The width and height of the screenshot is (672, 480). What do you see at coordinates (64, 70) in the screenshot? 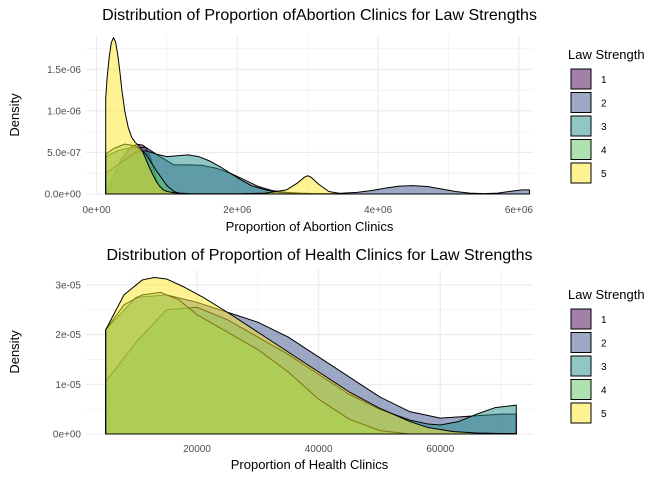
I see `y-tick-label: 1.5e-06` at bounding box center [64, 70].